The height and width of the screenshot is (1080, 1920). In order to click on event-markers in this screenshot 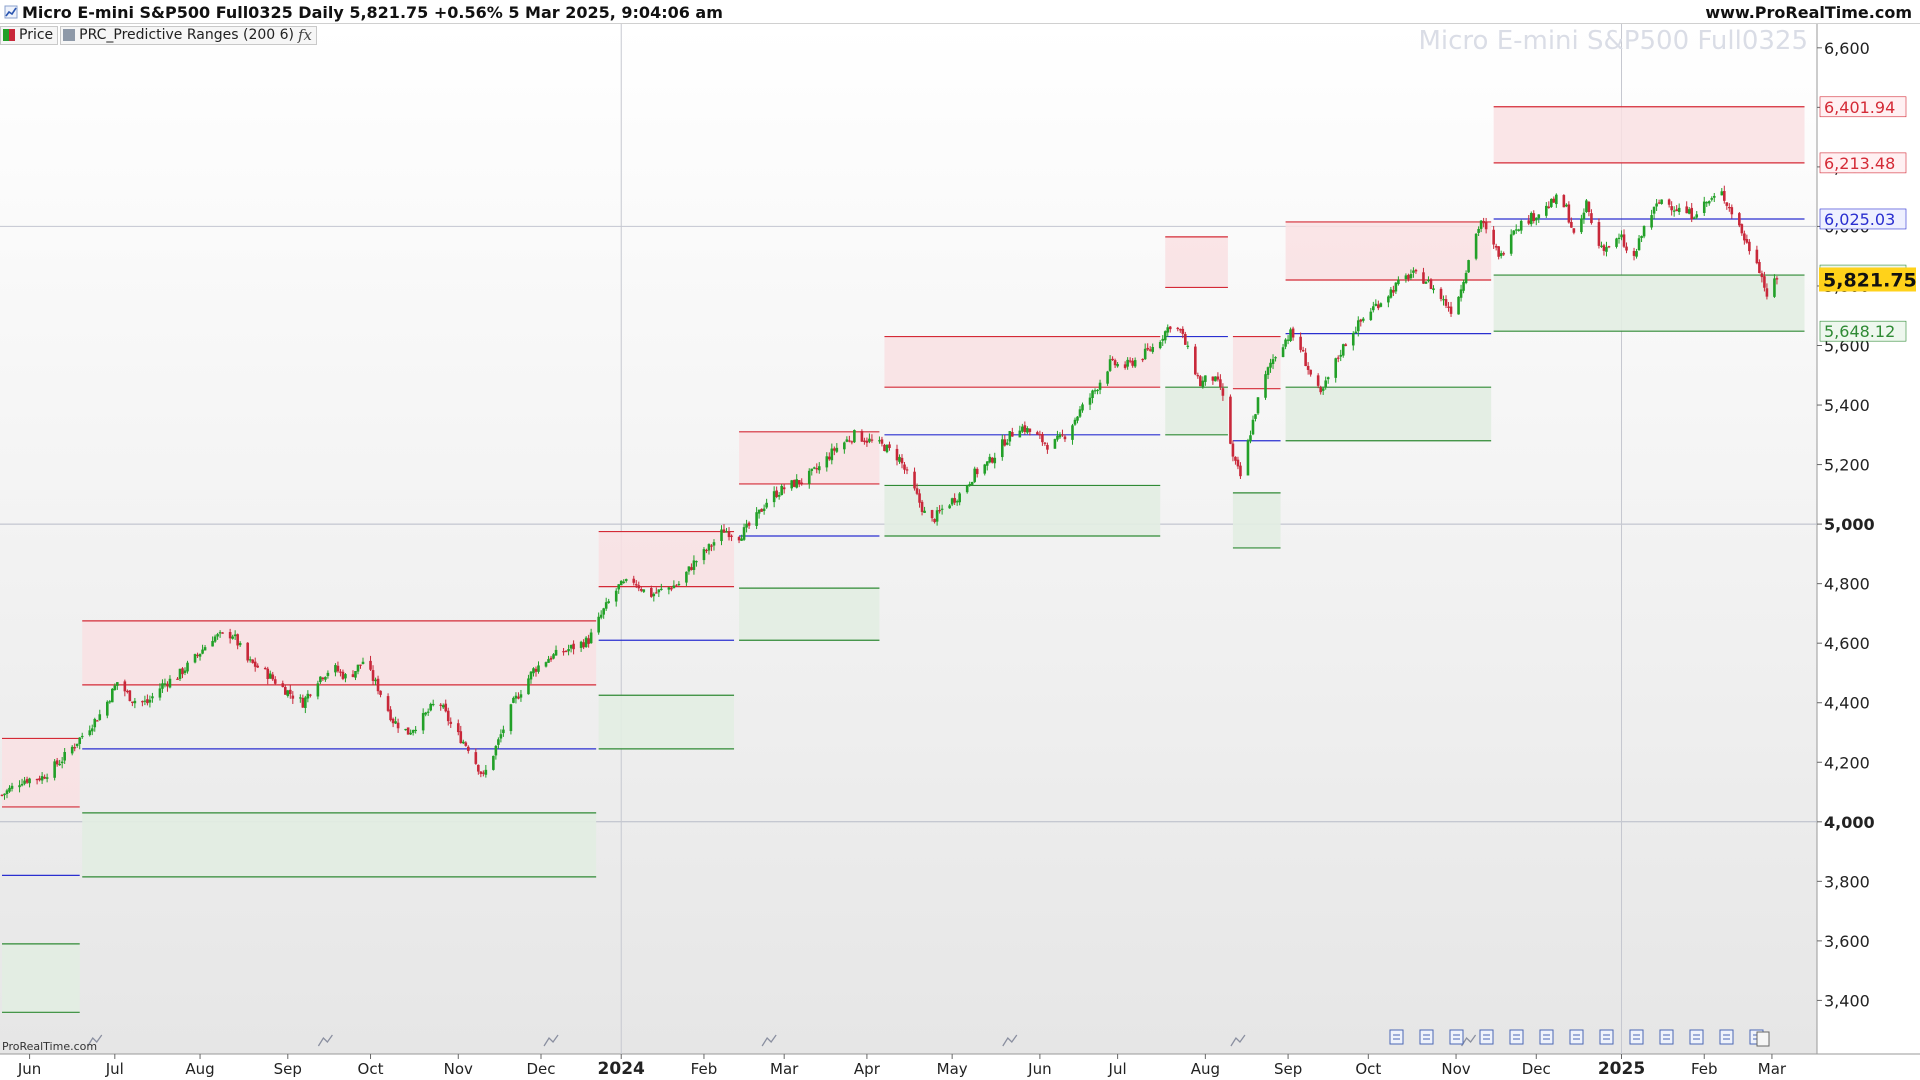, I will do `click(928, 1038)`.